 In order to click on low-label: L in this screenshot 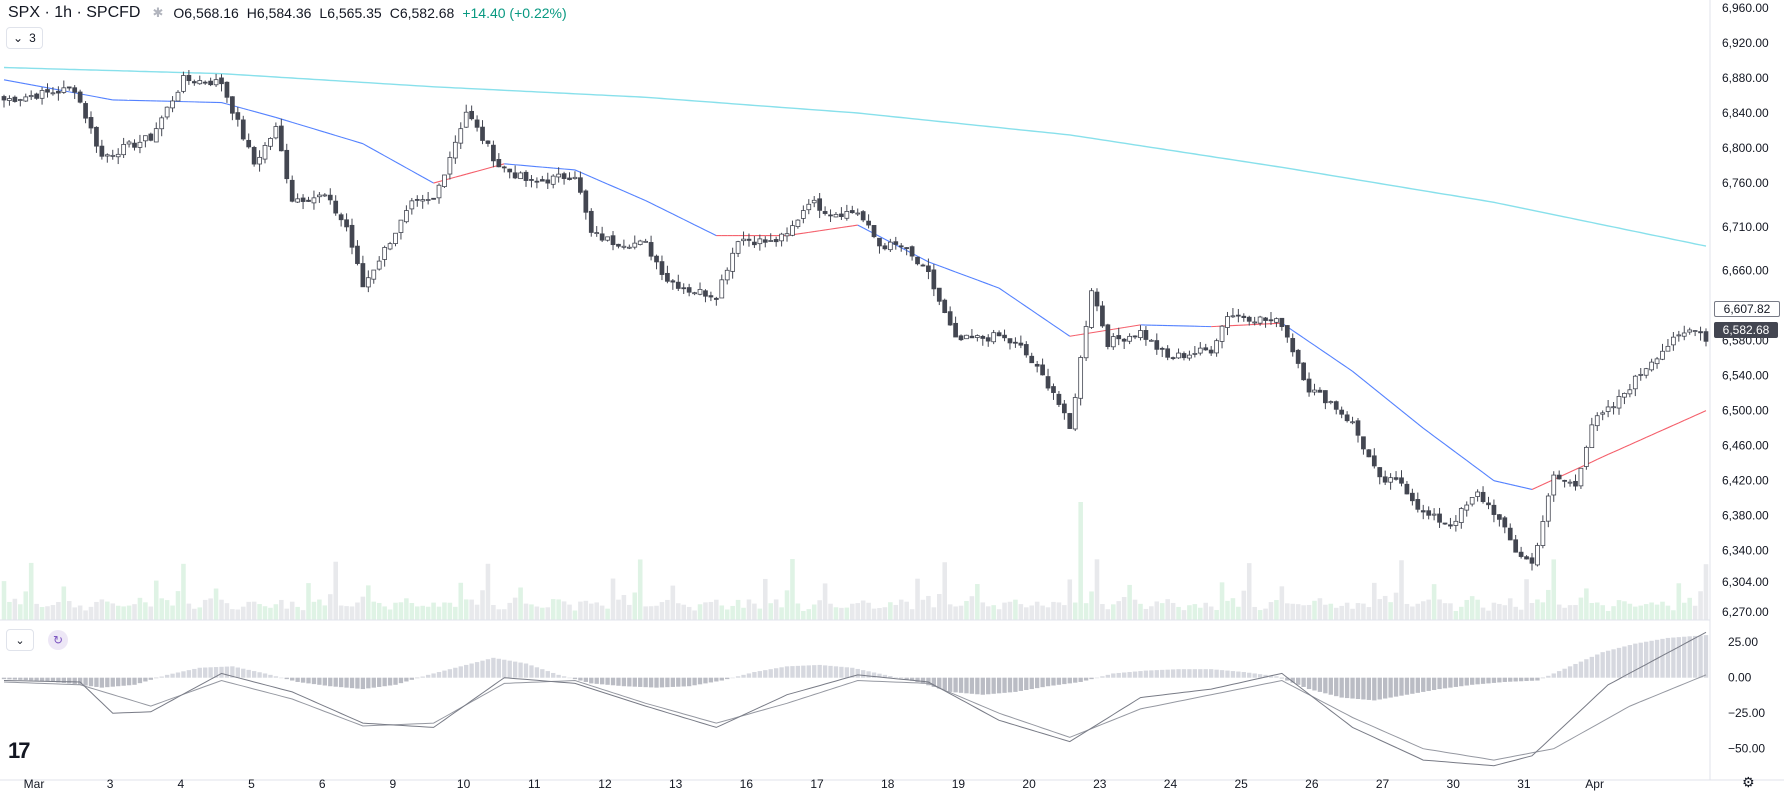, I will do `click(323, 13)`.